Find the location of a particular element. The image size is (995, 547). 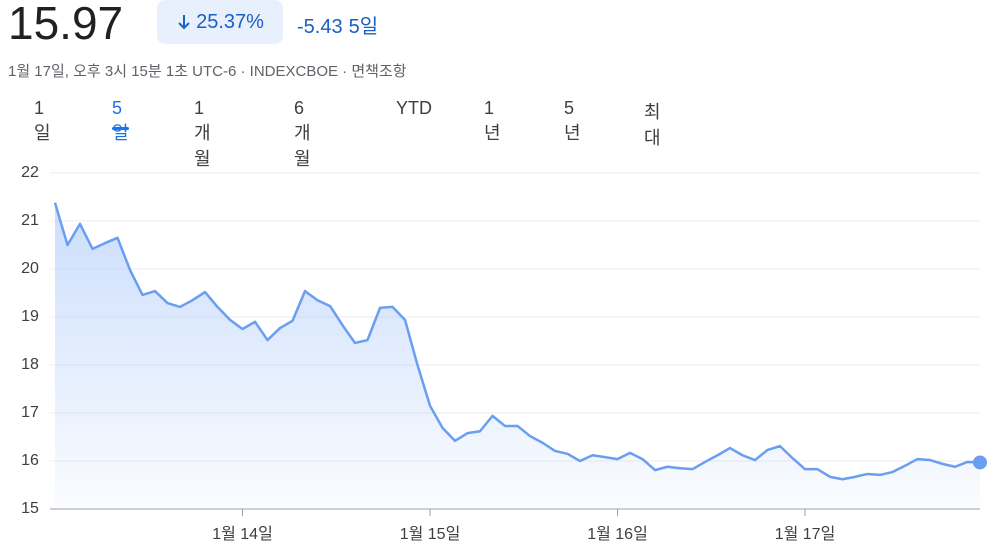

y-tick-label: 22 is located at coordinates (30, 172).